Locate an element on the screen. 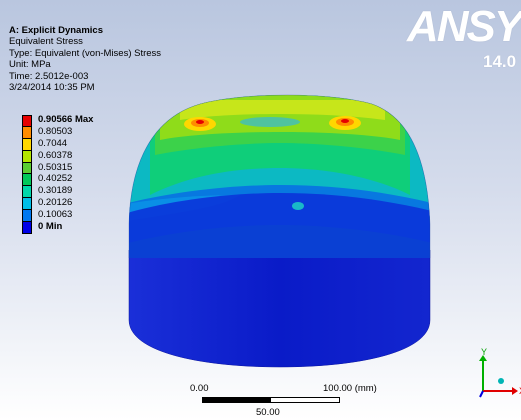 The image size is (521, 420). analysis-title: A: Explicit Dynamics is located at coordinates (56, 30).